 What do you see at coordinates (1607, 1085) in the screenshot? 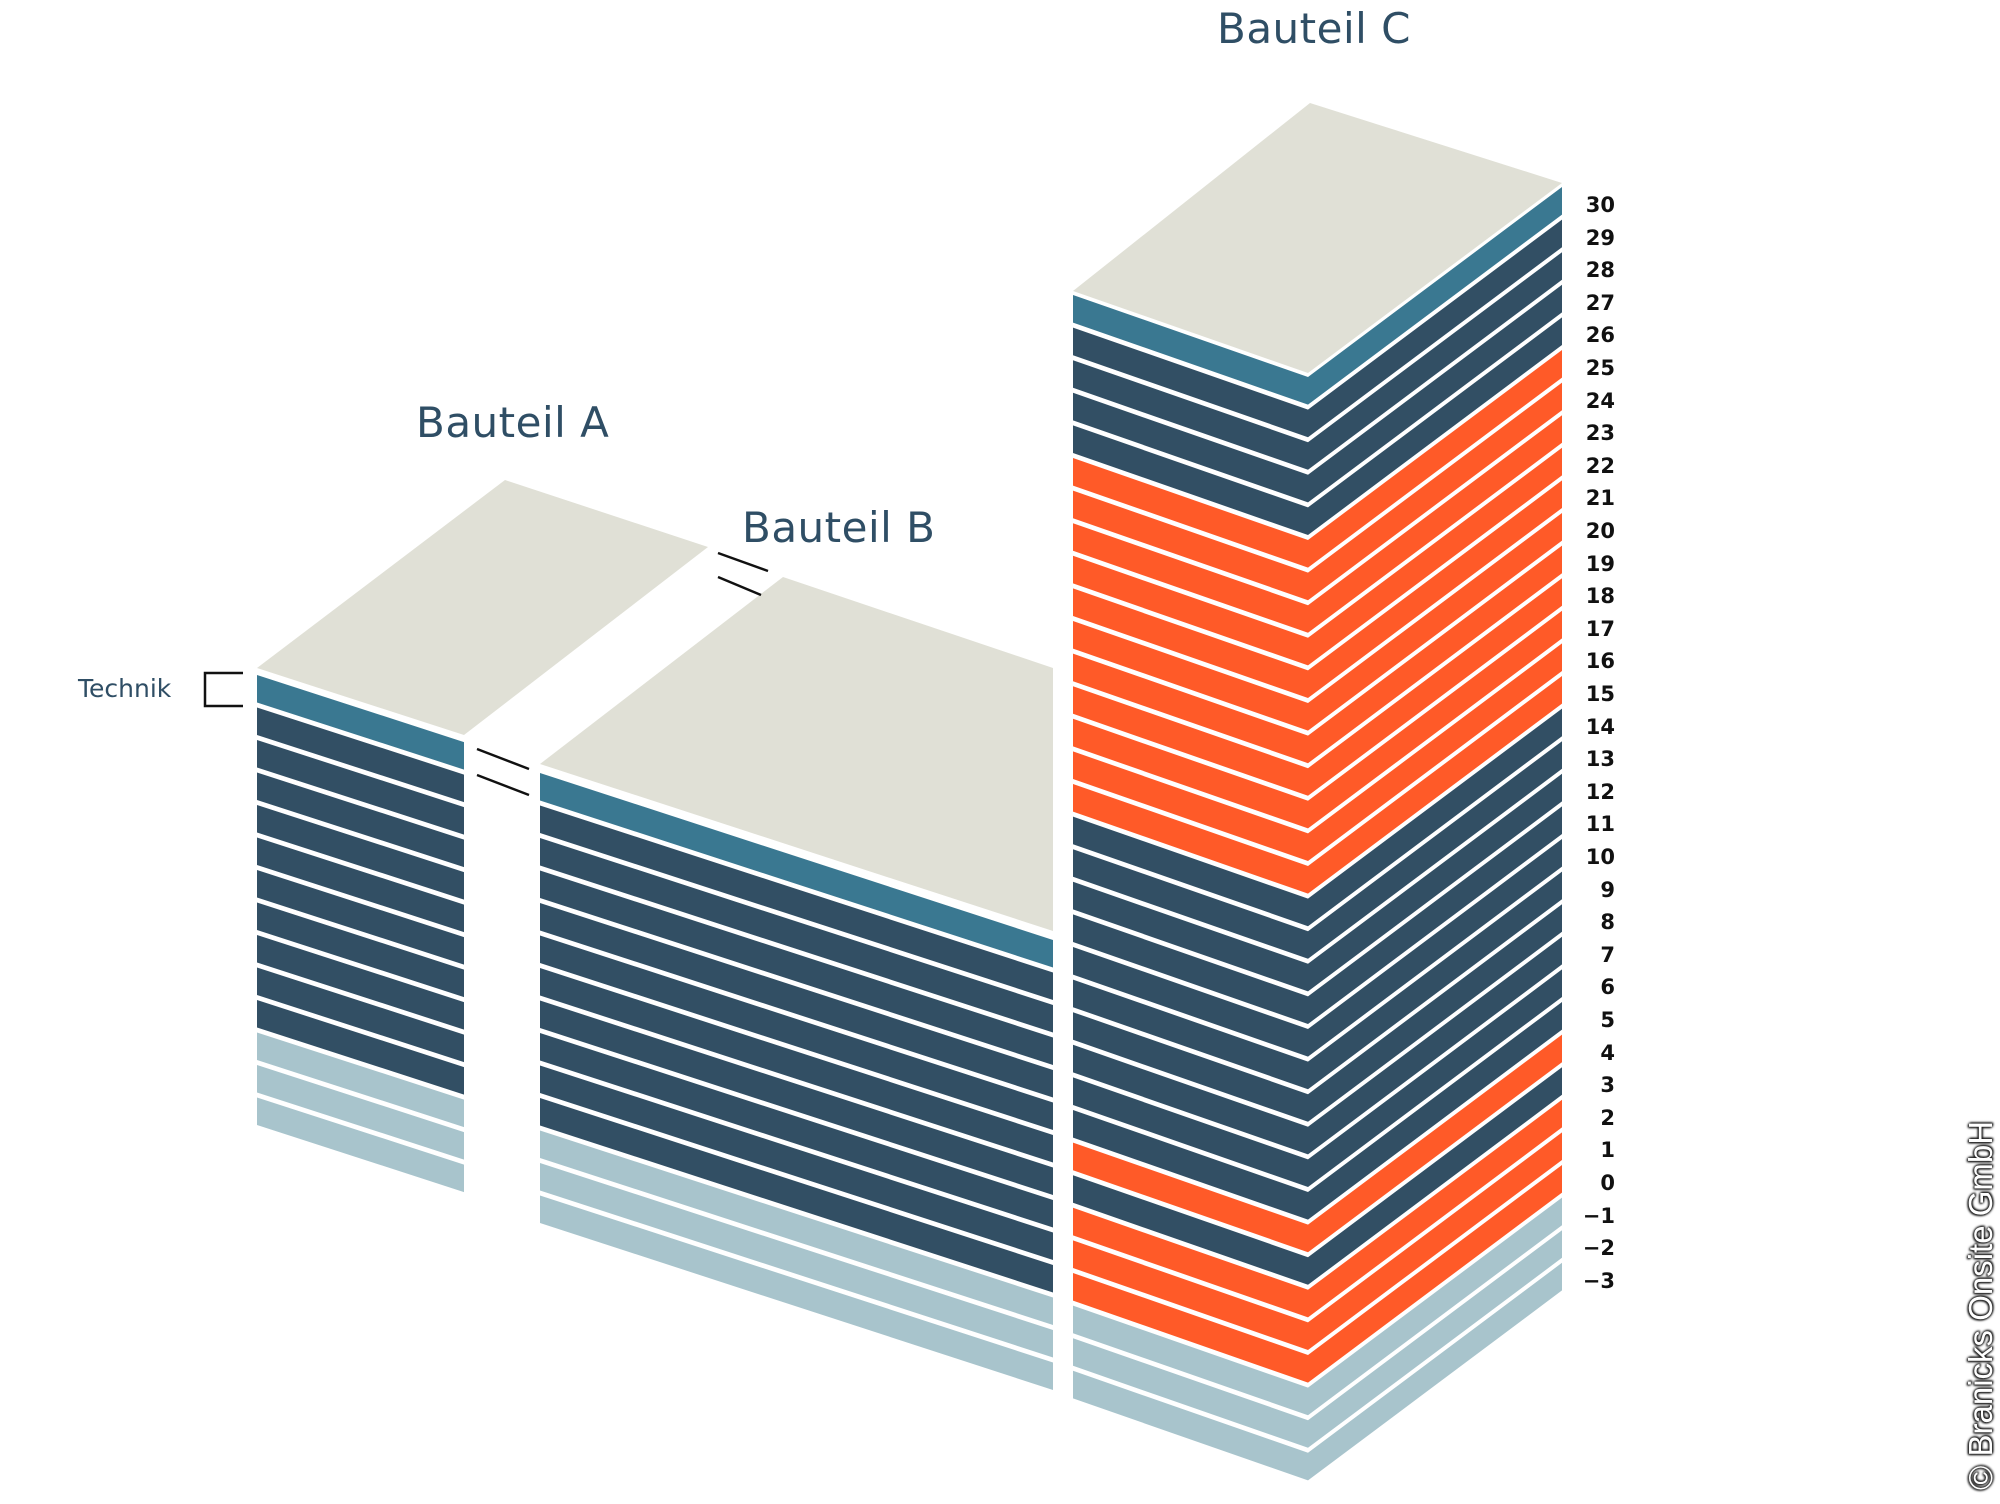
I see `floor-label: 3` at bounding box center [1607, 1085].